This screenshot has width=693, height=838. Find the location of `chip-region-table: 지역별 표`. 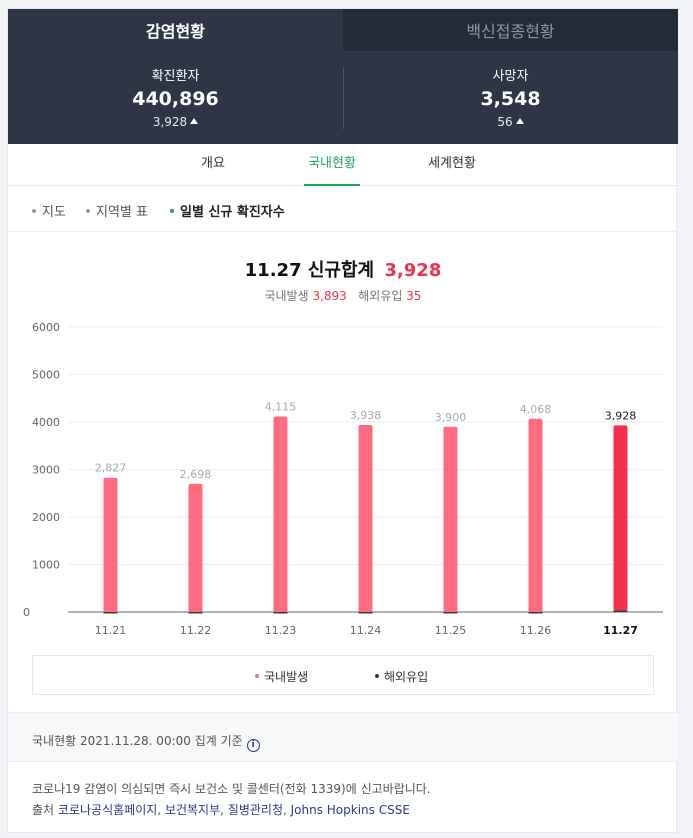

chip-region-table: 지역별 표 is located at coordinates (117, 210).